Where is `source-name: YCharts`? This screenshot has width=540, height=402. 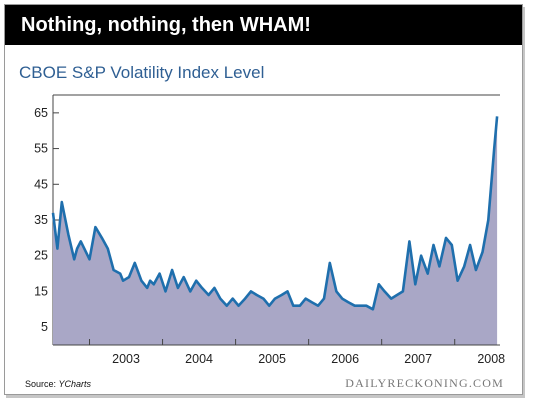 source-name: YCharts is located at coordinates (75, 384).